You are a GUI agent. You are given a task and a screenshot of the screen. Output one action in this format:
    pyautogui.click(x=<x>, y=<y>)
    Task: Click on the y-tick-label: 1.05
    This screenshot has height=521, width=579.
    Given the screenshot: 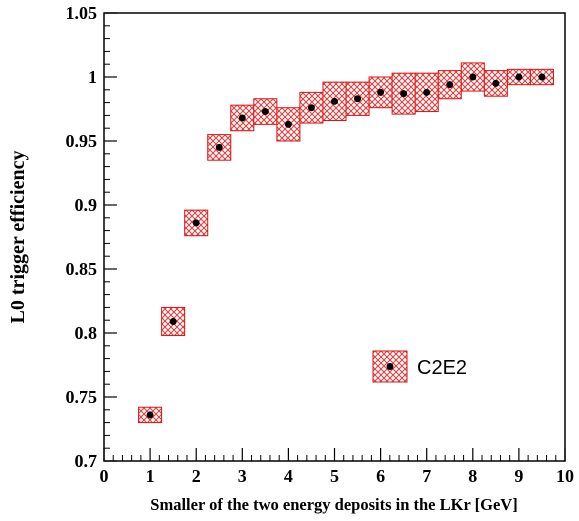 What is the action you would take?
    pyautogui.click(x=82, y=13)
    